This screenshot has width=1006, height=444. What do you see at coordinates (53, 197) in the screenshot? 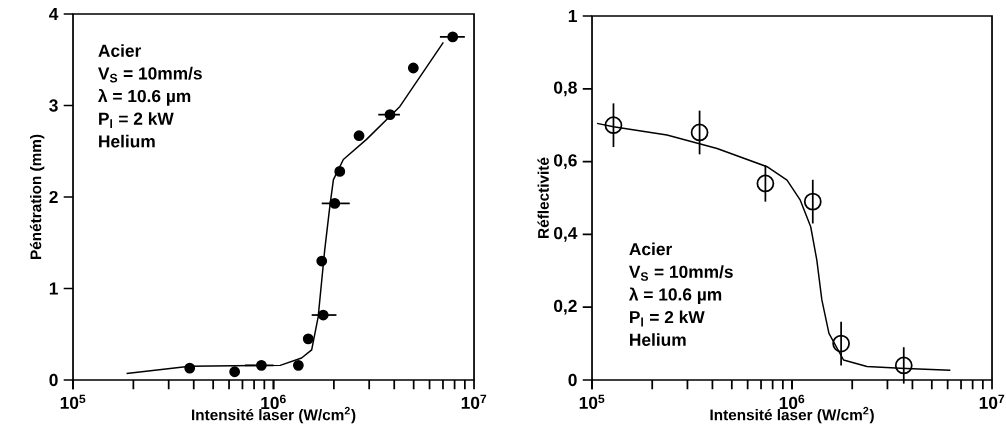
I see `y-tick-label: 2` at bounding box center [53, 197].